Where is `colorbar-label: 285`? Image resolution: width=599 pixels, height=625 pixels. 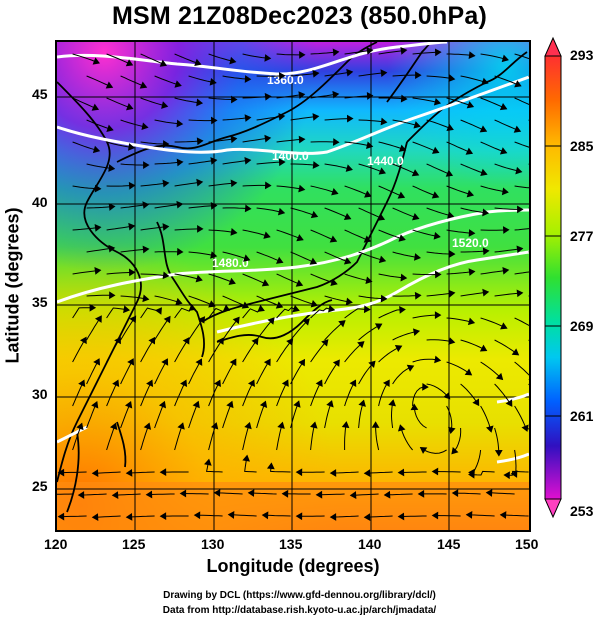 colorbar-label: 285 is located at coordinates (582, 146).